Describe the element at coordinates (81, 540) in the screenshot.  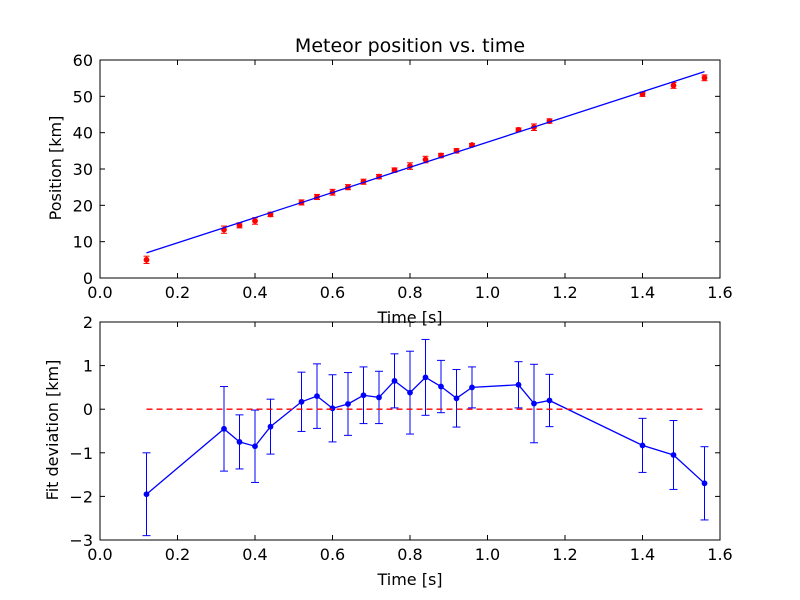
I see `y-tick-label: −3` at that location.